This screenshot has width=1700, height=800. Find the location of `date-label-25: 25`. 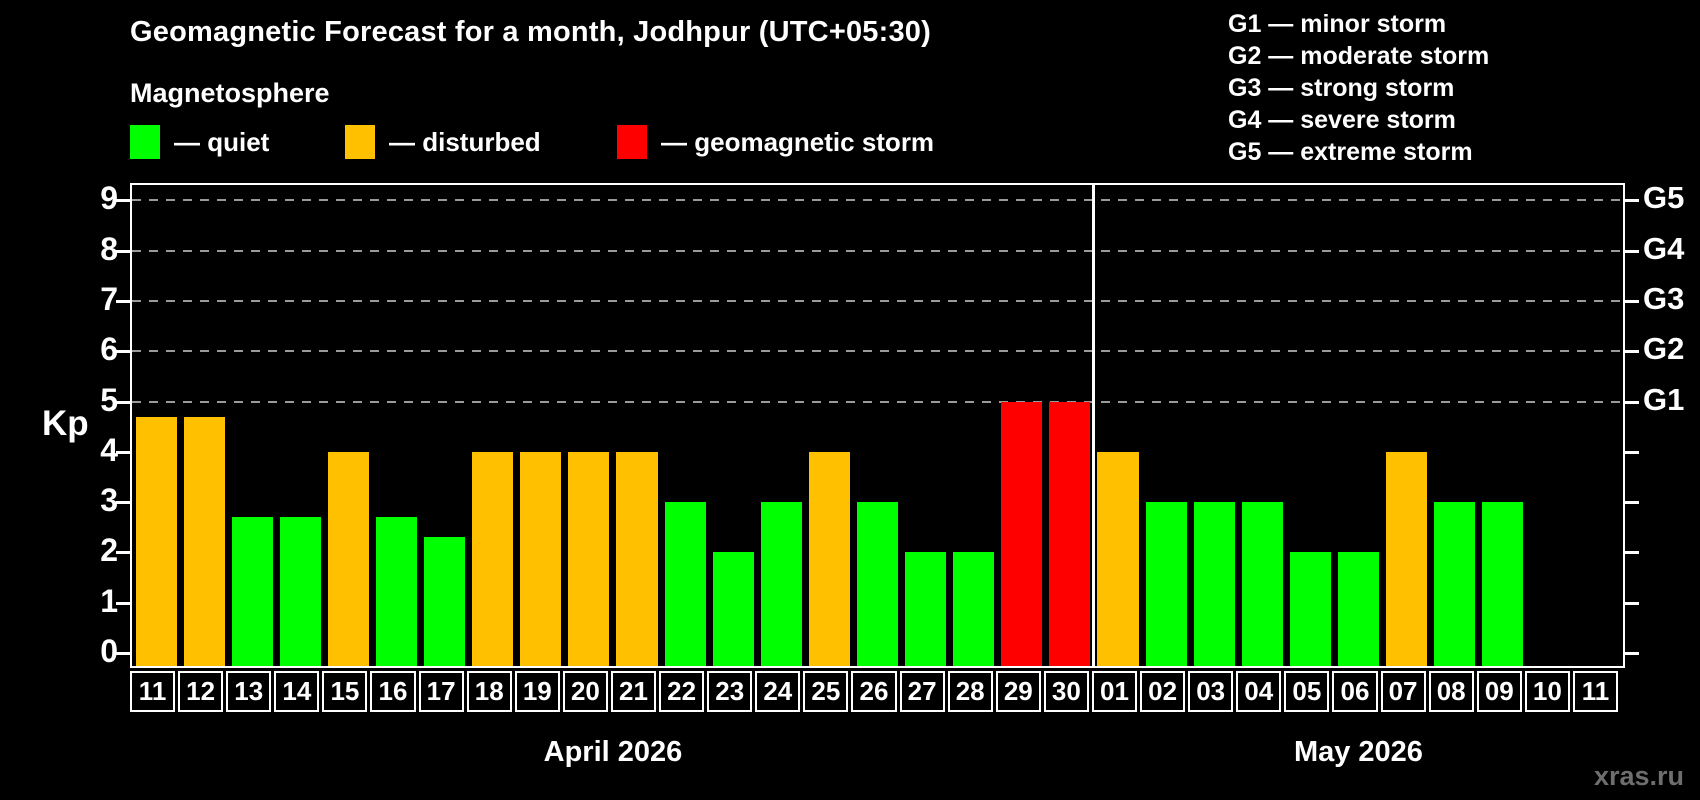

date-label-25: 25 is located at coordinates (826, 691).